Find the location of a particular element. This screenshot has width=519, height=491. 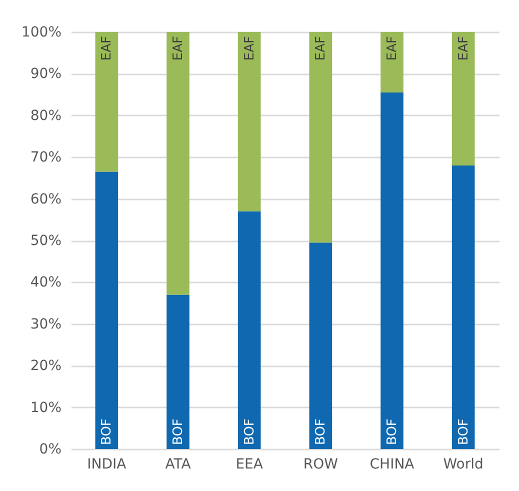

y-tick-label: 30% is located at coordinates (46, 324).